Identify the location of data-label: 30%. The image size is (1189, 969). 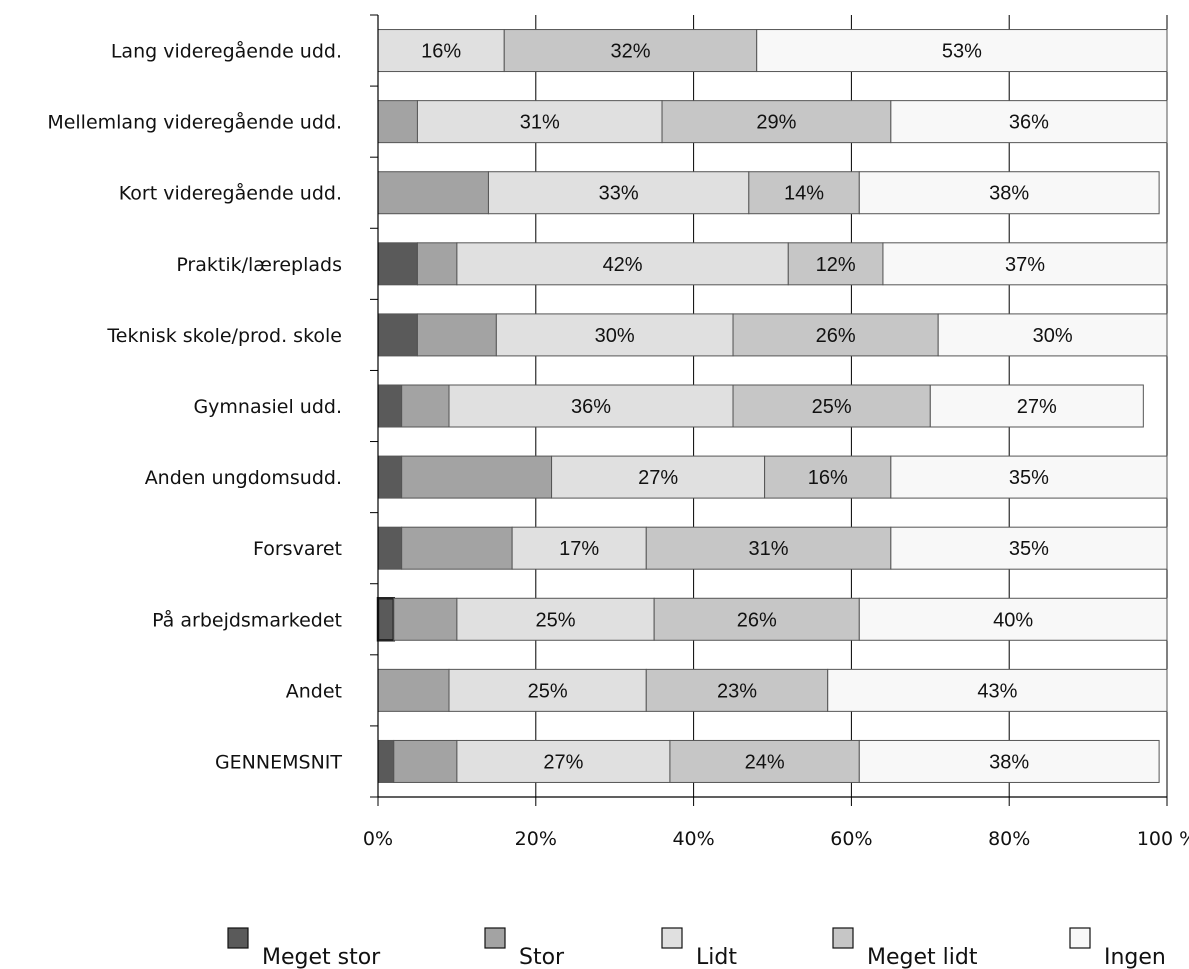
(1053, 336).